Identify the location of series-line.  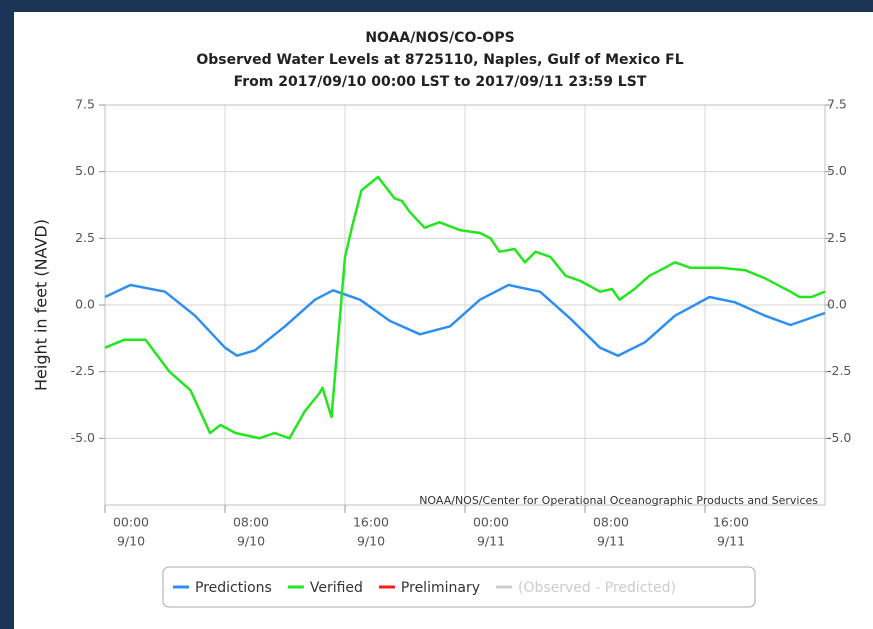
(465, 320).